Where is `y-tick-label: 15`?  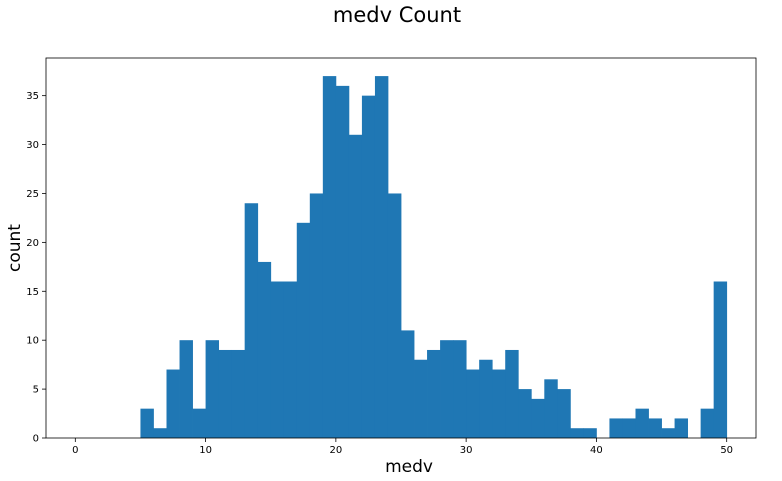 y-tick-label: 15 is located at coordinates (32, 292).